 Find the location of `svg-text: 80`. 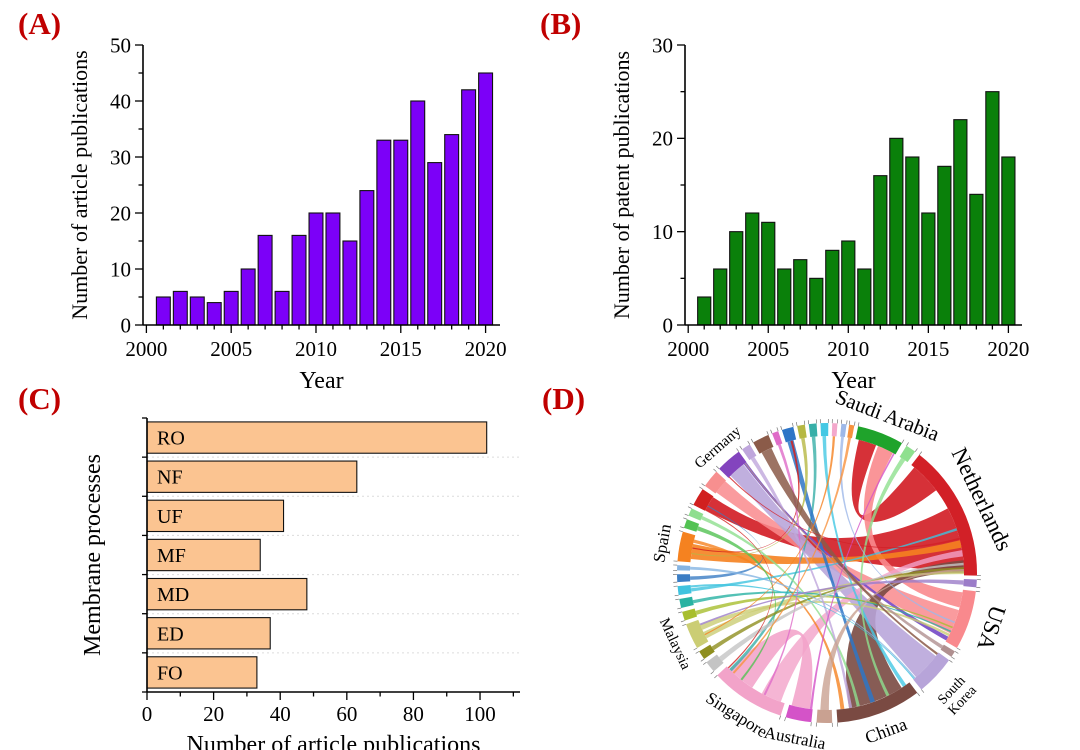

svg-text: 80 is located at coordinates (413, 714).